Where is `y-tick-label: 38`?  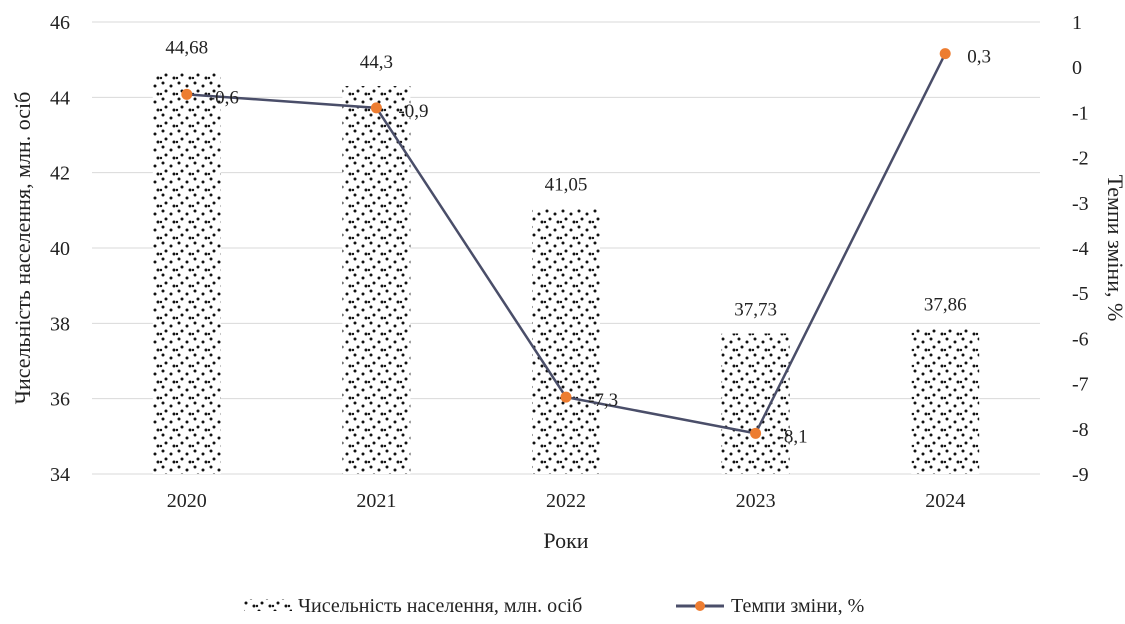 y-tick-label: 38 is located at coordinates (60, 324).